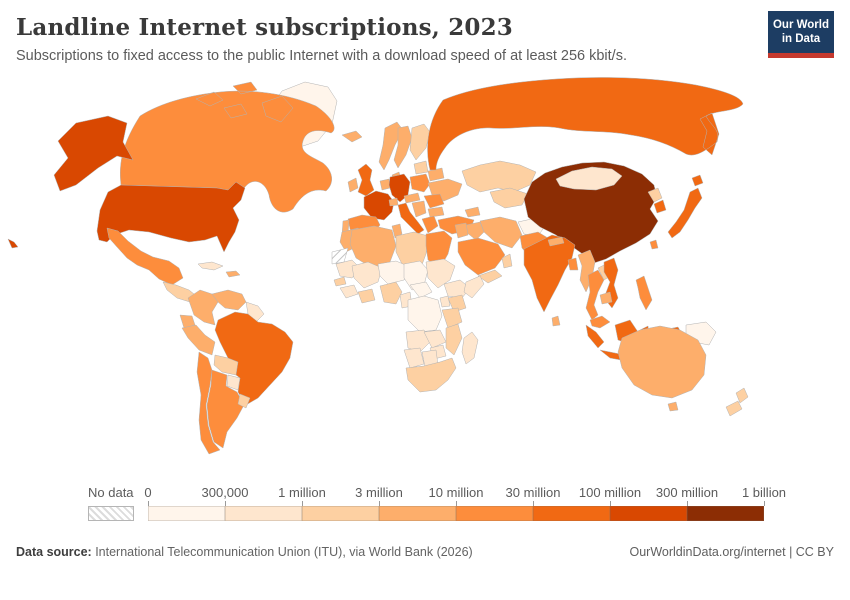 This screenshot has width=850, height=600. I want to click on country-italy, so click(411, 218).